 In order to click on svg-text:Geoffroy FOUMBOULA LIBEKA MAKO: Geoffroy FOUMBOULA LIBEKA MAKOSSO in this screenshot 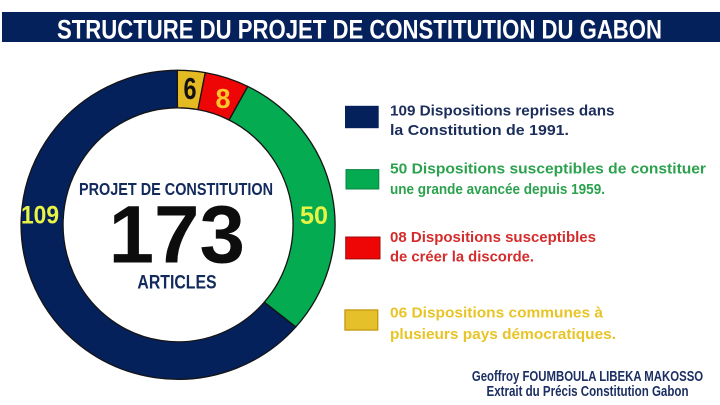, I will do `click(587, 377)`.